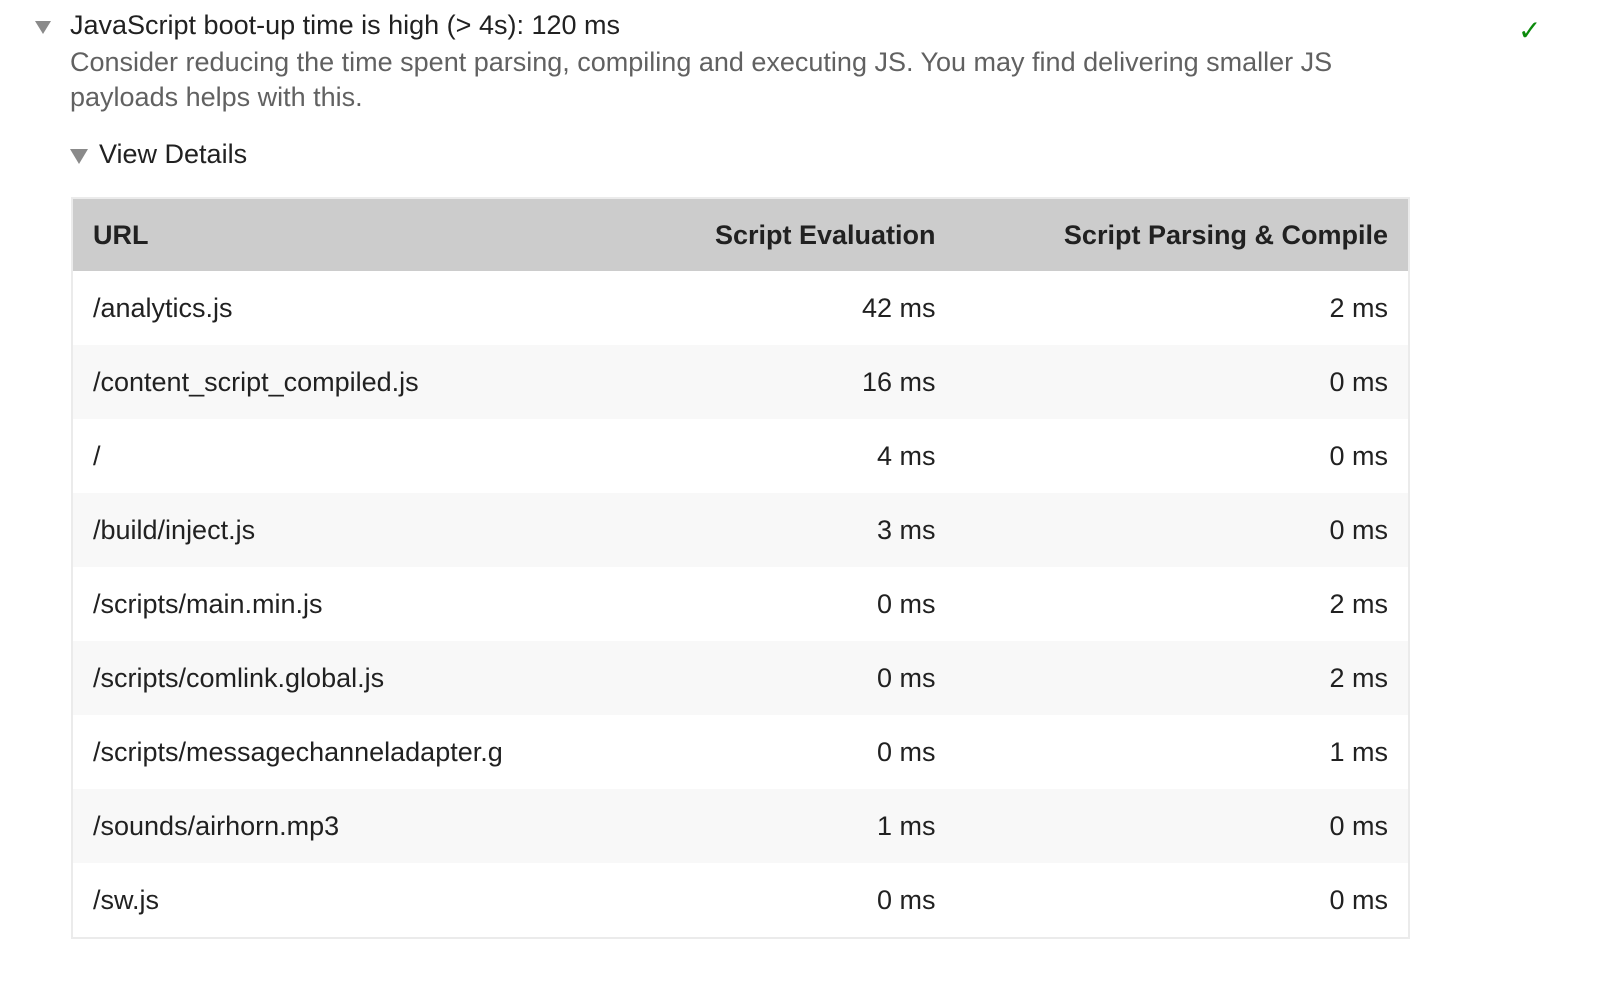  Describe the element at coordinates (740, 900) in the screenshot. I see `table-row: /sw.js 0 ms 0 ms` at that location.